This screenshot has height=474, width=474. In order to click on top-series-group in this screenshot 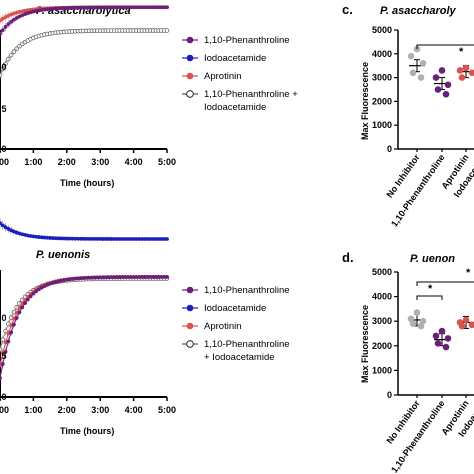, I will do `click(85, 43)`.